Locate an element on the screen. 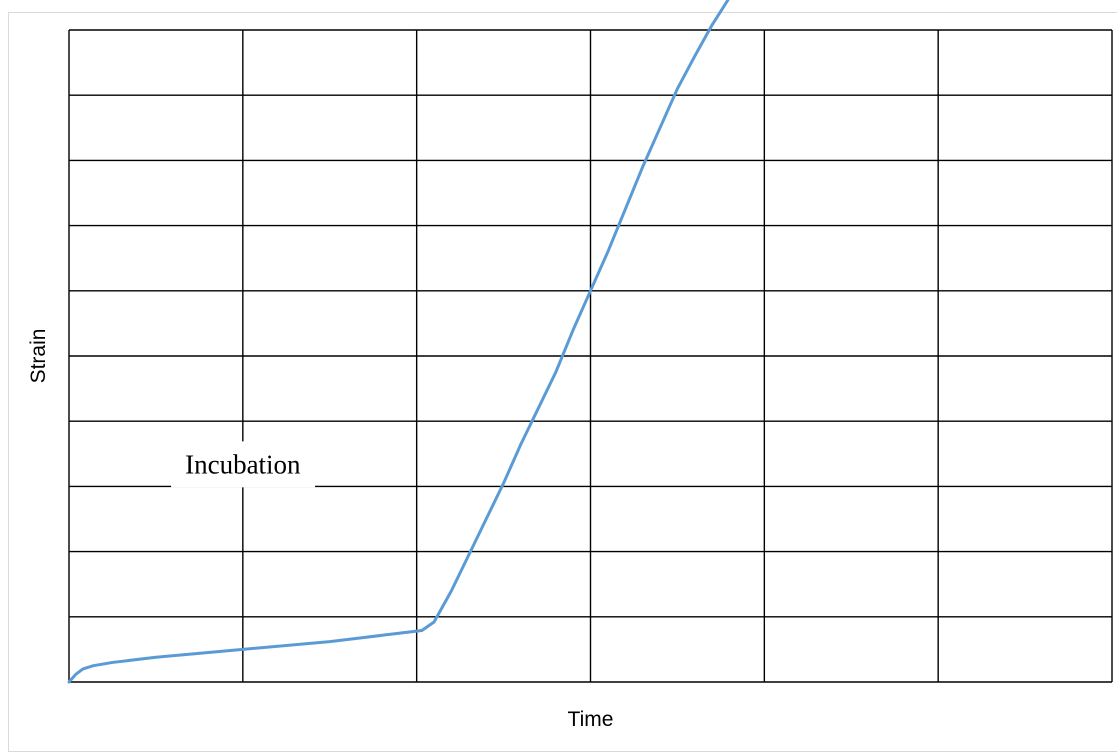 The width and height of the screenshot is (1117, 752). y-axis-title: Strain is located at coordinates (38, 356).